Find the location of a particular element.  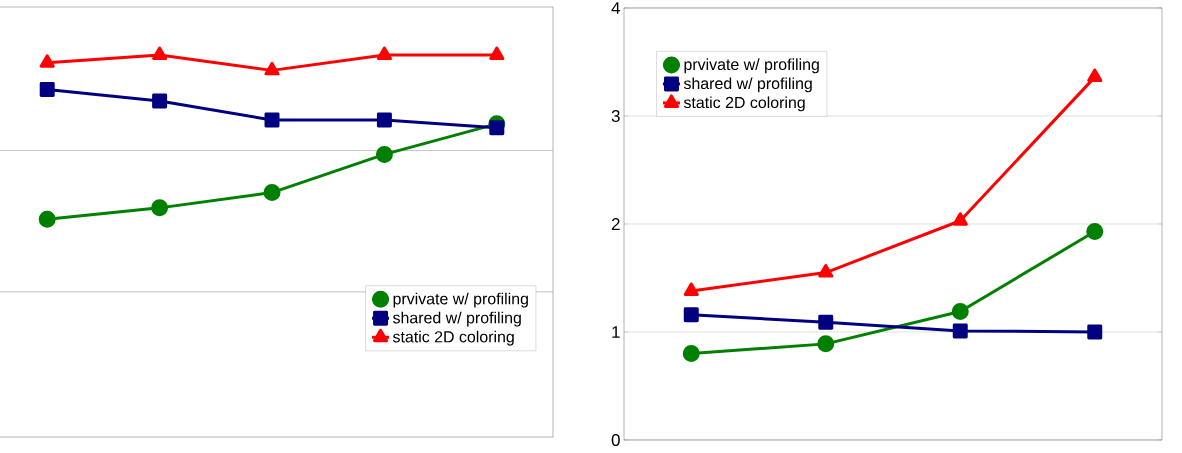

y-tick-label: 0 is located at coordinates (615, 439).